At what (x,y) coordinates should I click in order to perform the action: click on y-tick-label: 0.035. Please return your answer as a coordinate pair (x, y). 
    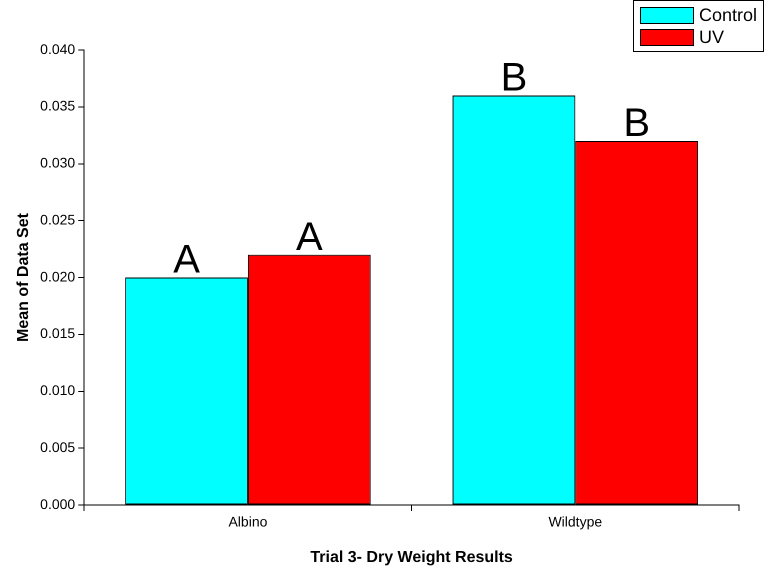
    Looking at the image, I should click on (58, 106).